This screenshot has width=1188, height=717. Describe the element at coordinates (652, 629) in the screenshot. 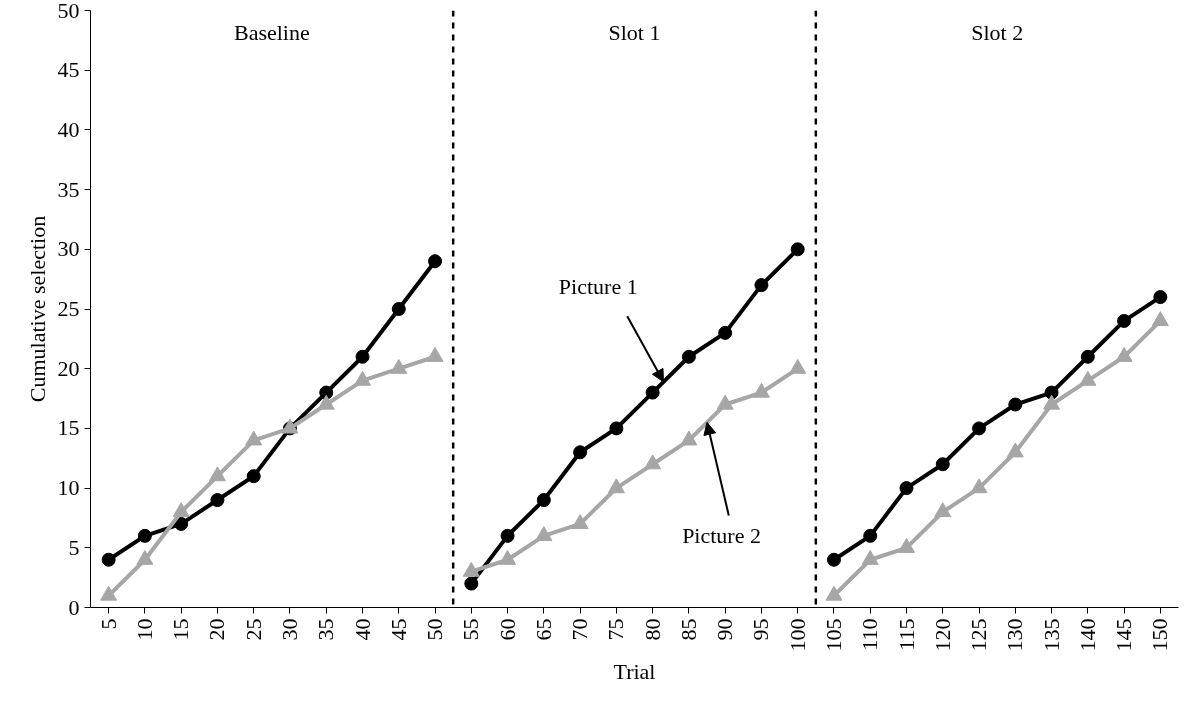

I see `x-tick-label: 80` at that location.